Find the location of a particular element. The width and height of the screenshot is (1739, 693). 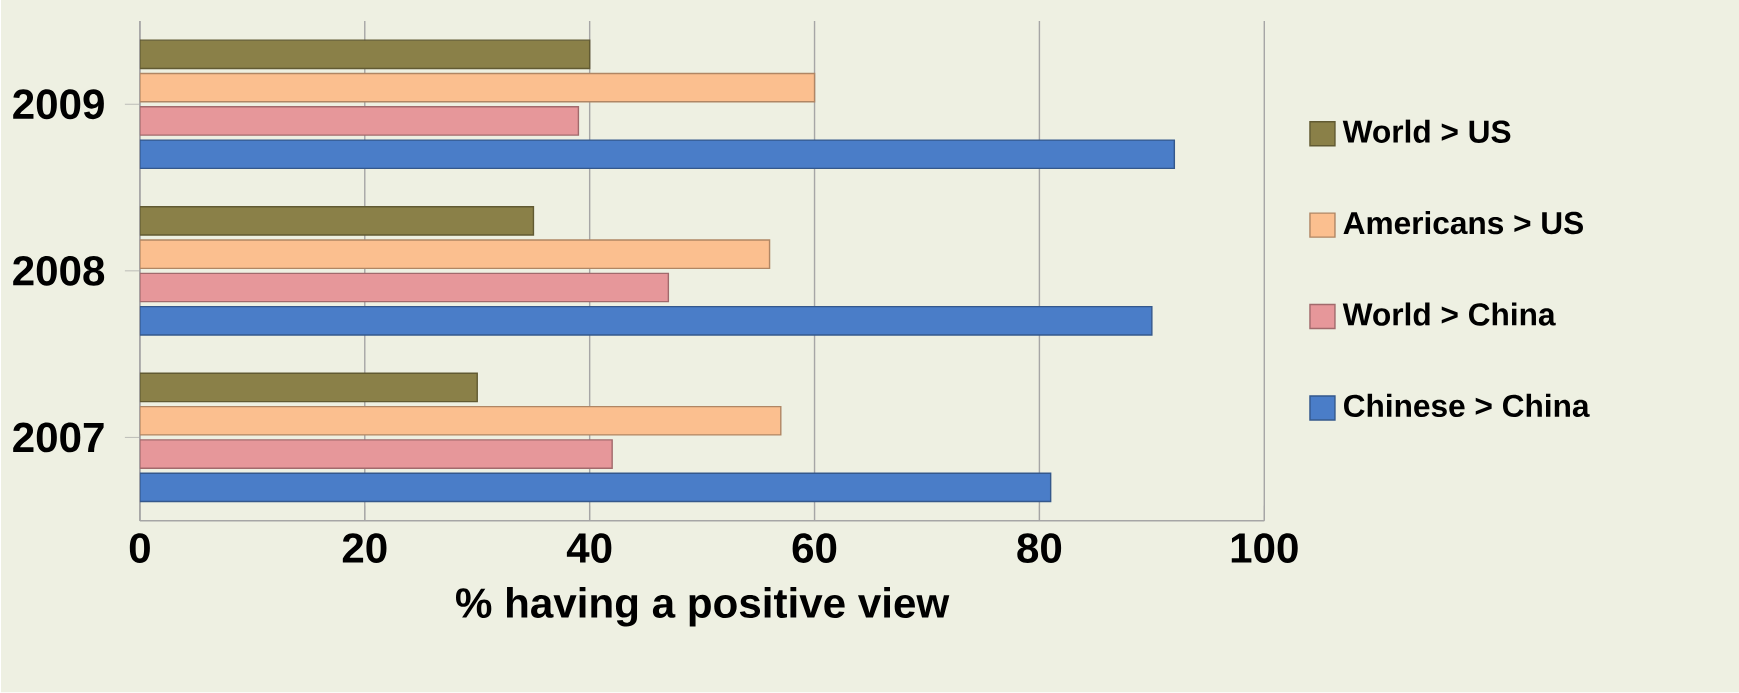

x-tick-label: 0 is located at coordinates (139, 548).